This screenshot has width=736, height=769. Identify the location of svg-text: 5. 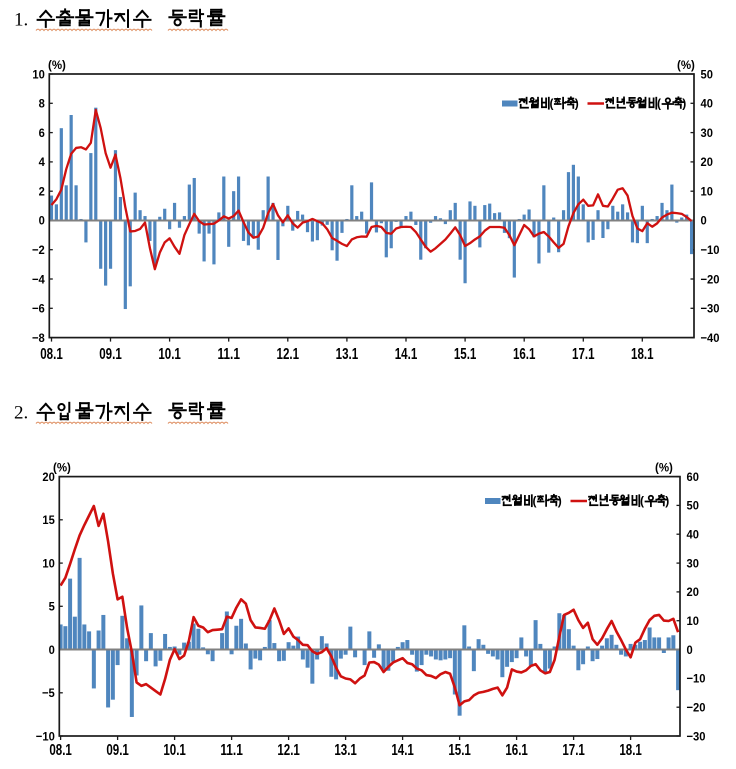
(52, 607).